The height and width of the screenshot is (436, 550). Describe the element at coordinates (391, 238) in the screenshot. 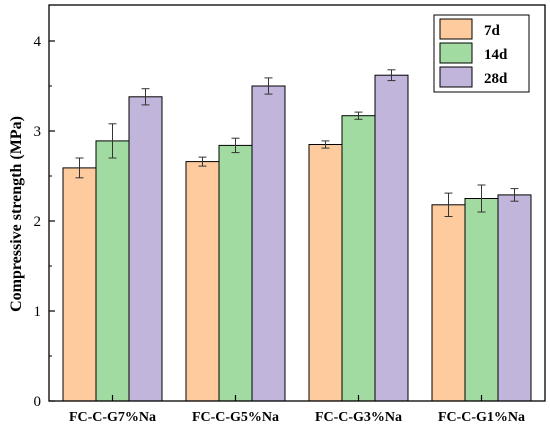

I see `bar-28d-FC-C-G3%Na` at that location.